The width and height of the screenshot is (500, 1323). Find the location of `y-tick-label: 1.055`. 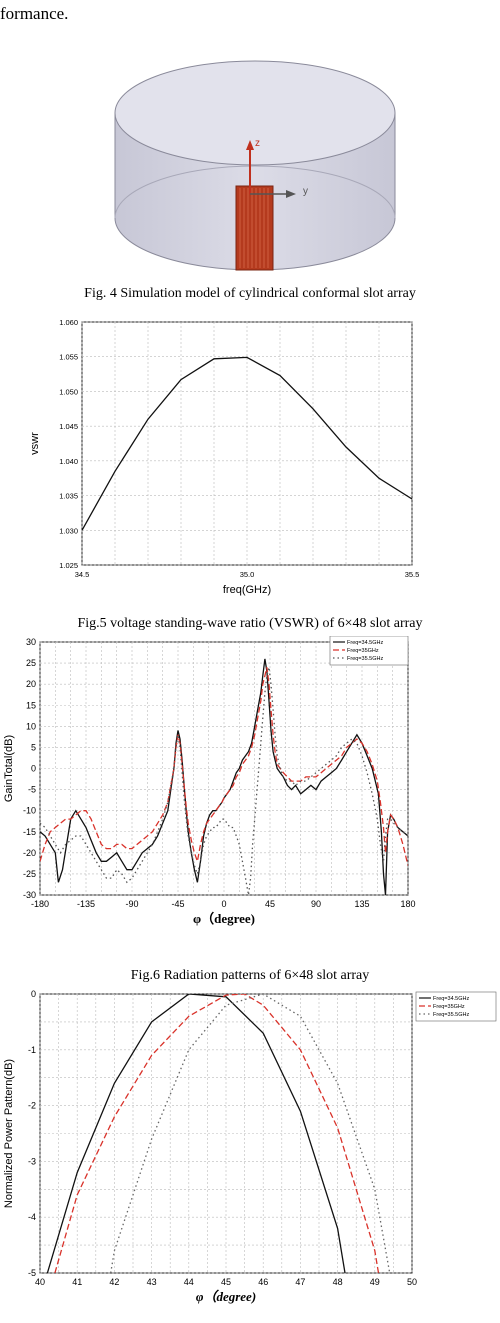

y-tick-label: 1.055 is located at coordinates (68, 357).